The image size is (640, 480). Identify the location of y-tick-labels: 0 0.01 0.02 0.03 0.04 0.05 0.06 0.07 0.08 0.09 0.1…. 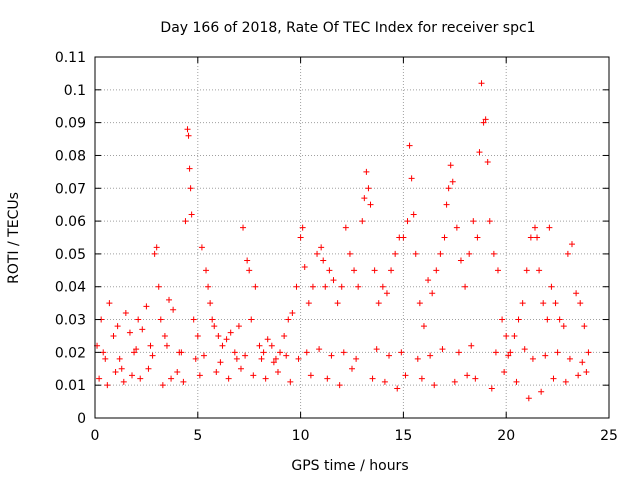
(70, 238).